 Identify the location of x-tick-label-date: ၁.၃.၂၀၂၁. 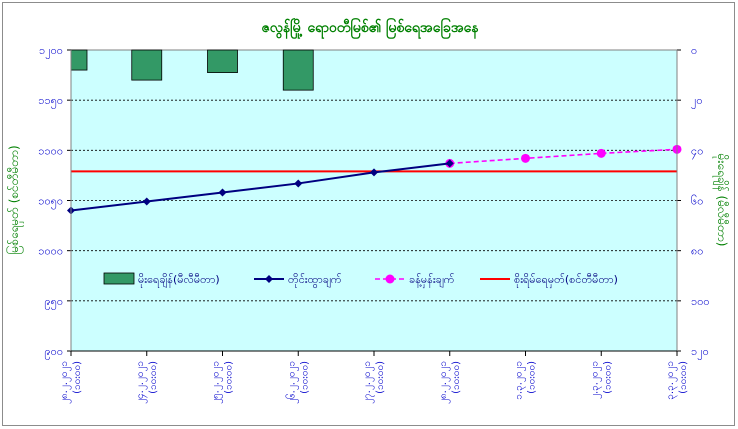
(520, 380).